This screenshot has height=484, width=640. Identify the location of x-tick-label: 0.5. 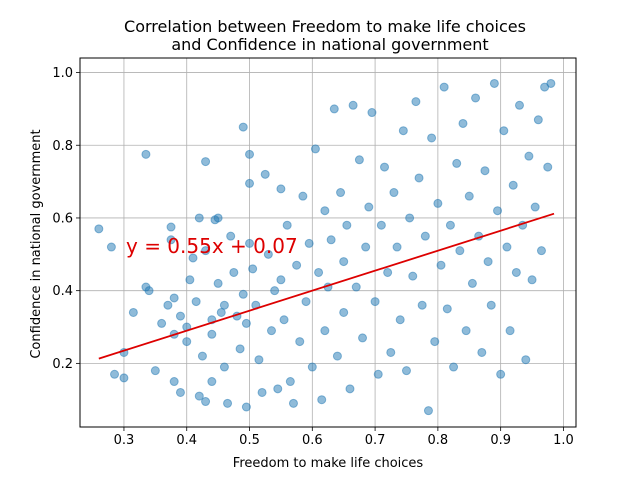
(249, 440).